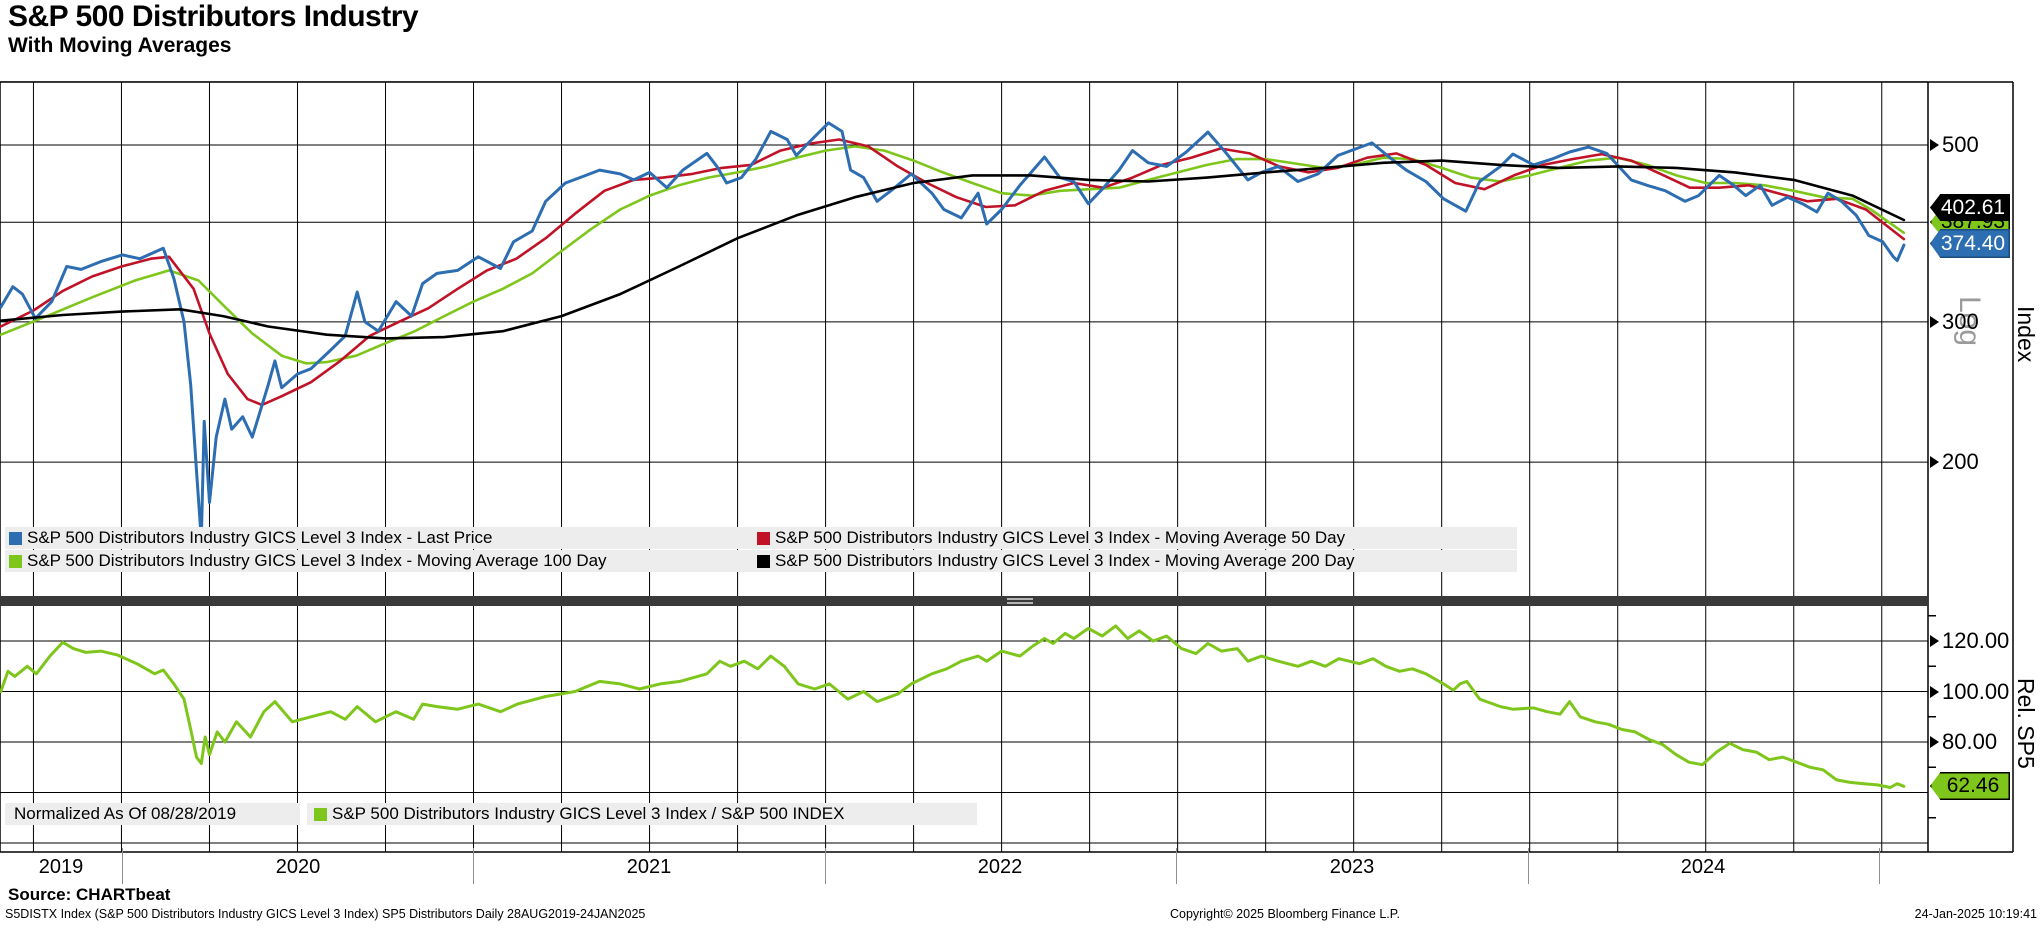  I want to click on top-y-tick-500: 500, so click(1954, 145).